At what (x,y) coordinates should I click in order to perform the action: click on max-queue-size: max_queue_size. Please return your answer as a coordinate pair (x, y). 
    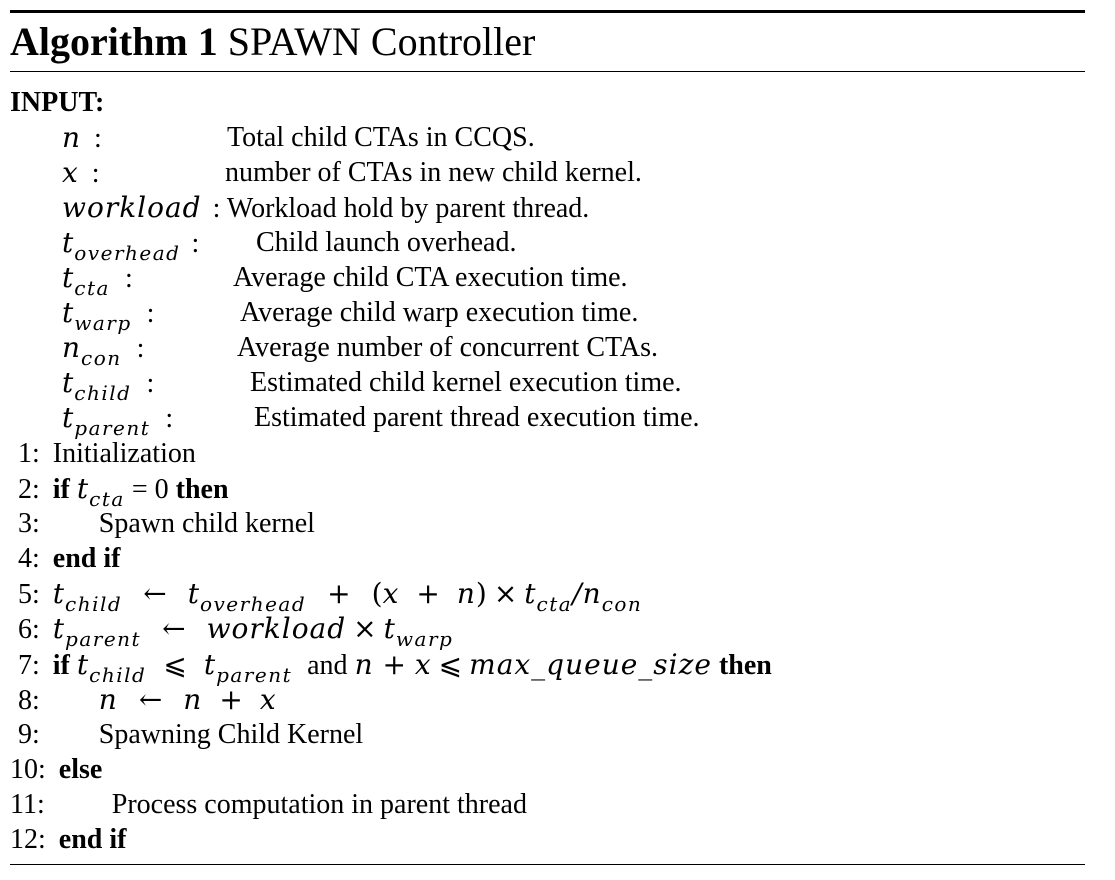
    Looking at the image, I should click on (590, 664).